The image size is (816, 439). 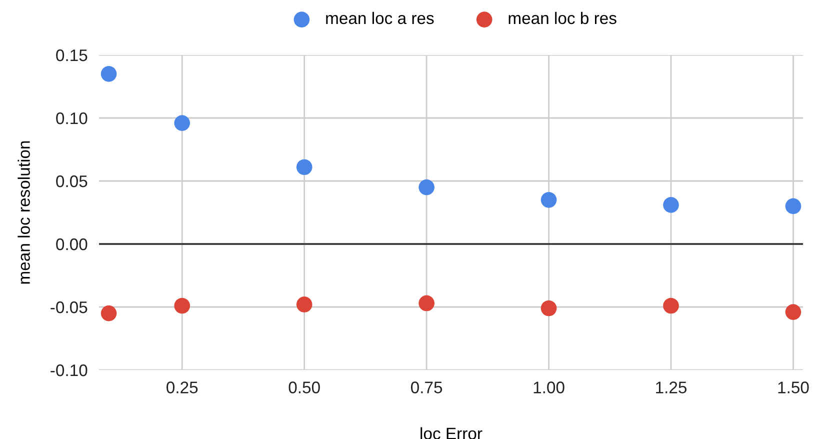 I want to click on x-tick-label: 0.50, so click(x=304, y=388).